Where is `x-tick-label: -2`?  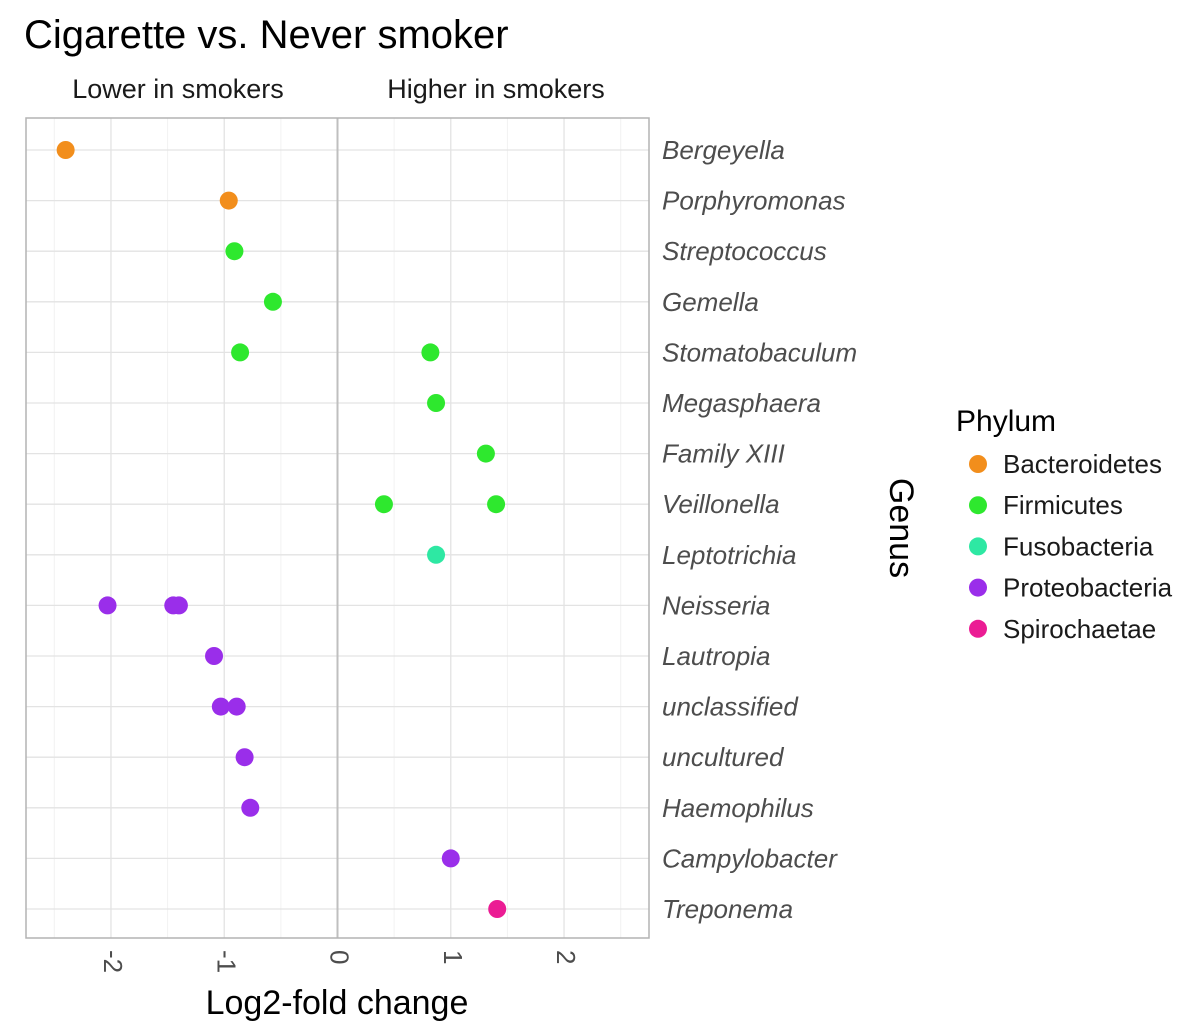 x-tick-label: -2 is located at coordinates (113, 961).